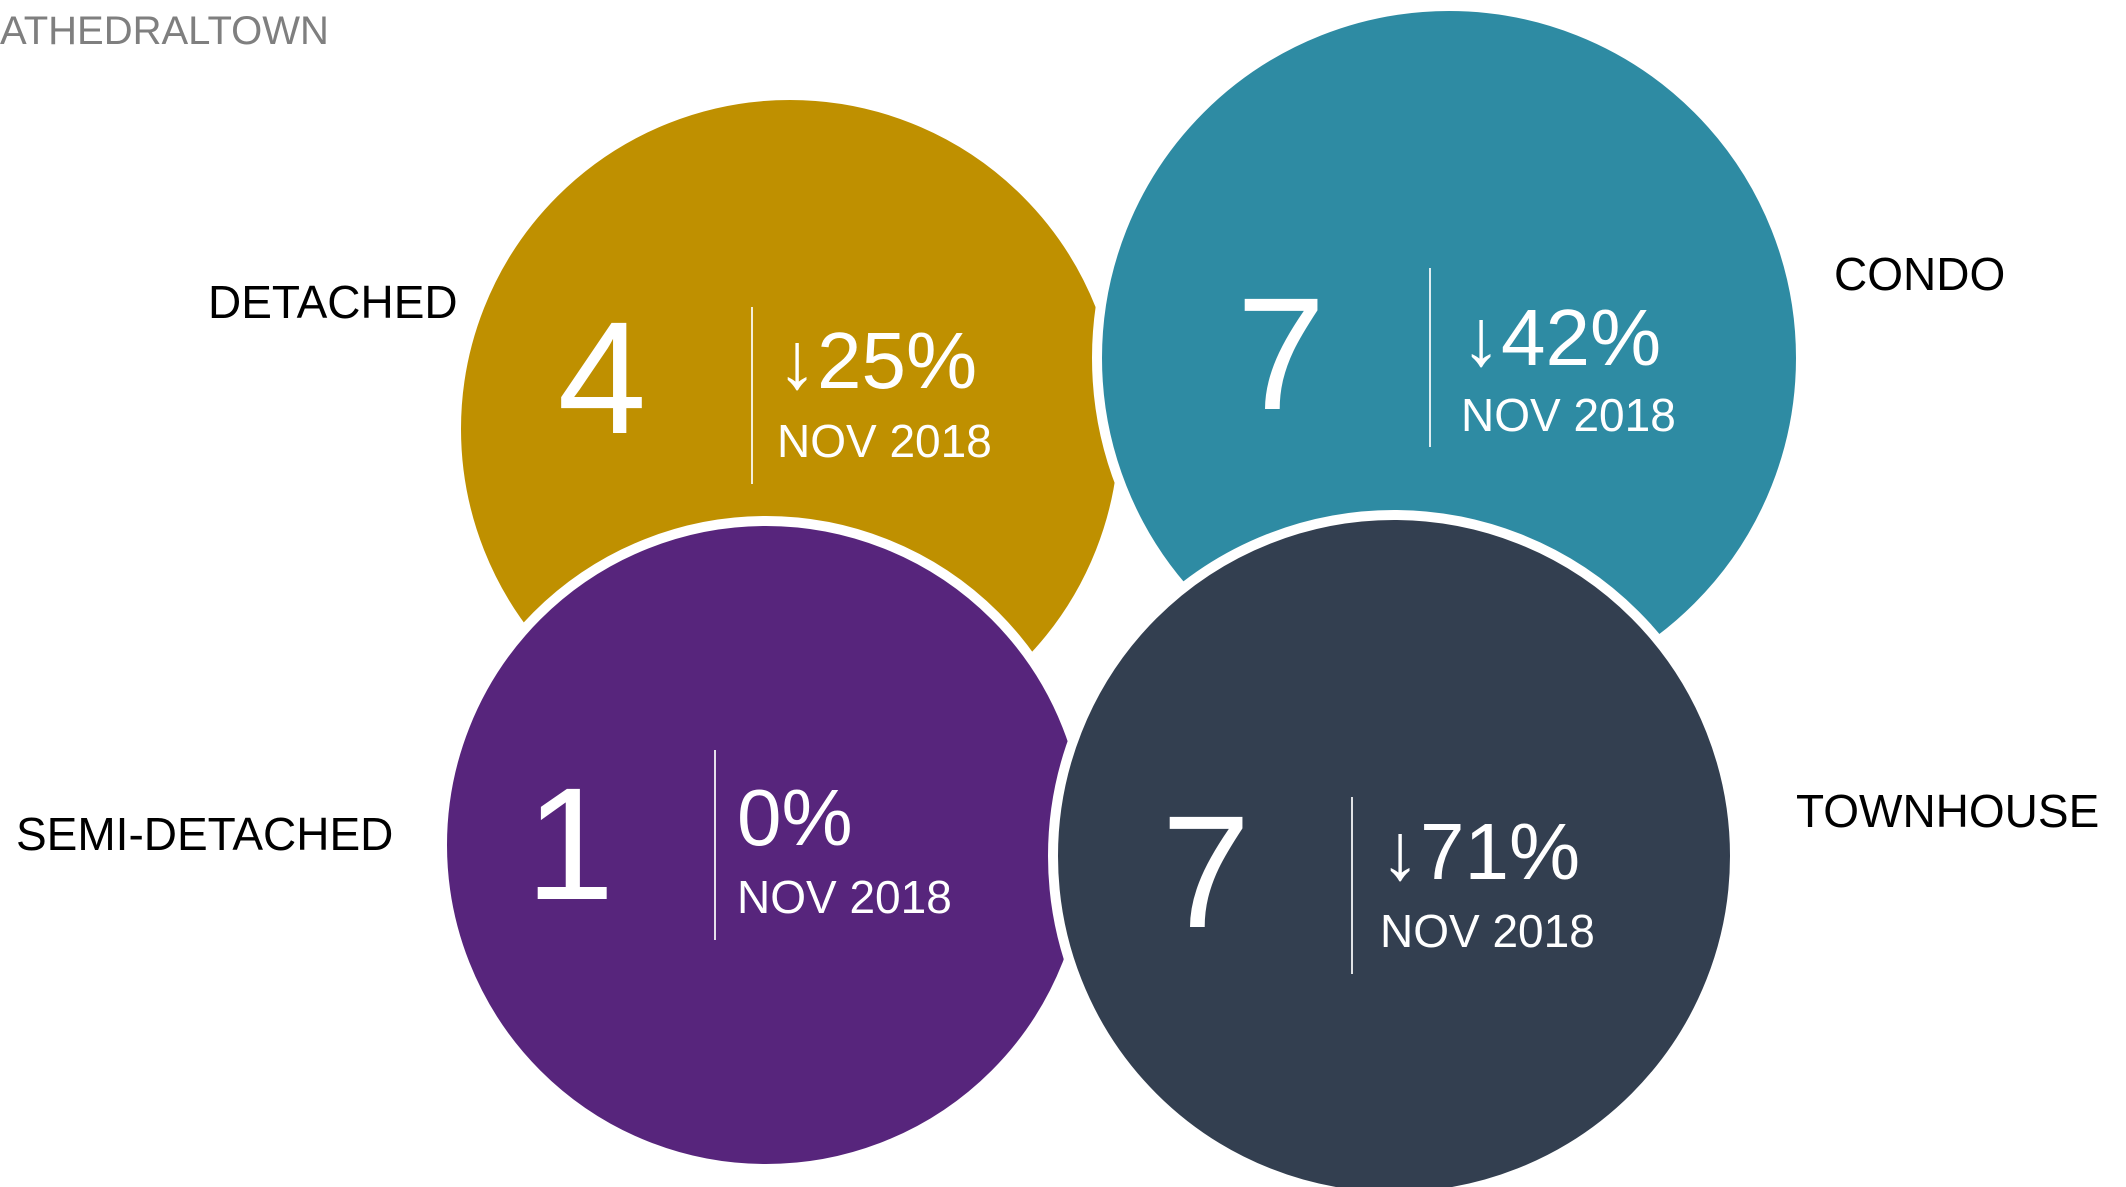 The width and height of the screenshot is (2126, 1187). Describe the element at coordinates (795, 817) in the screenshot. I see `change: 0%` at that location.